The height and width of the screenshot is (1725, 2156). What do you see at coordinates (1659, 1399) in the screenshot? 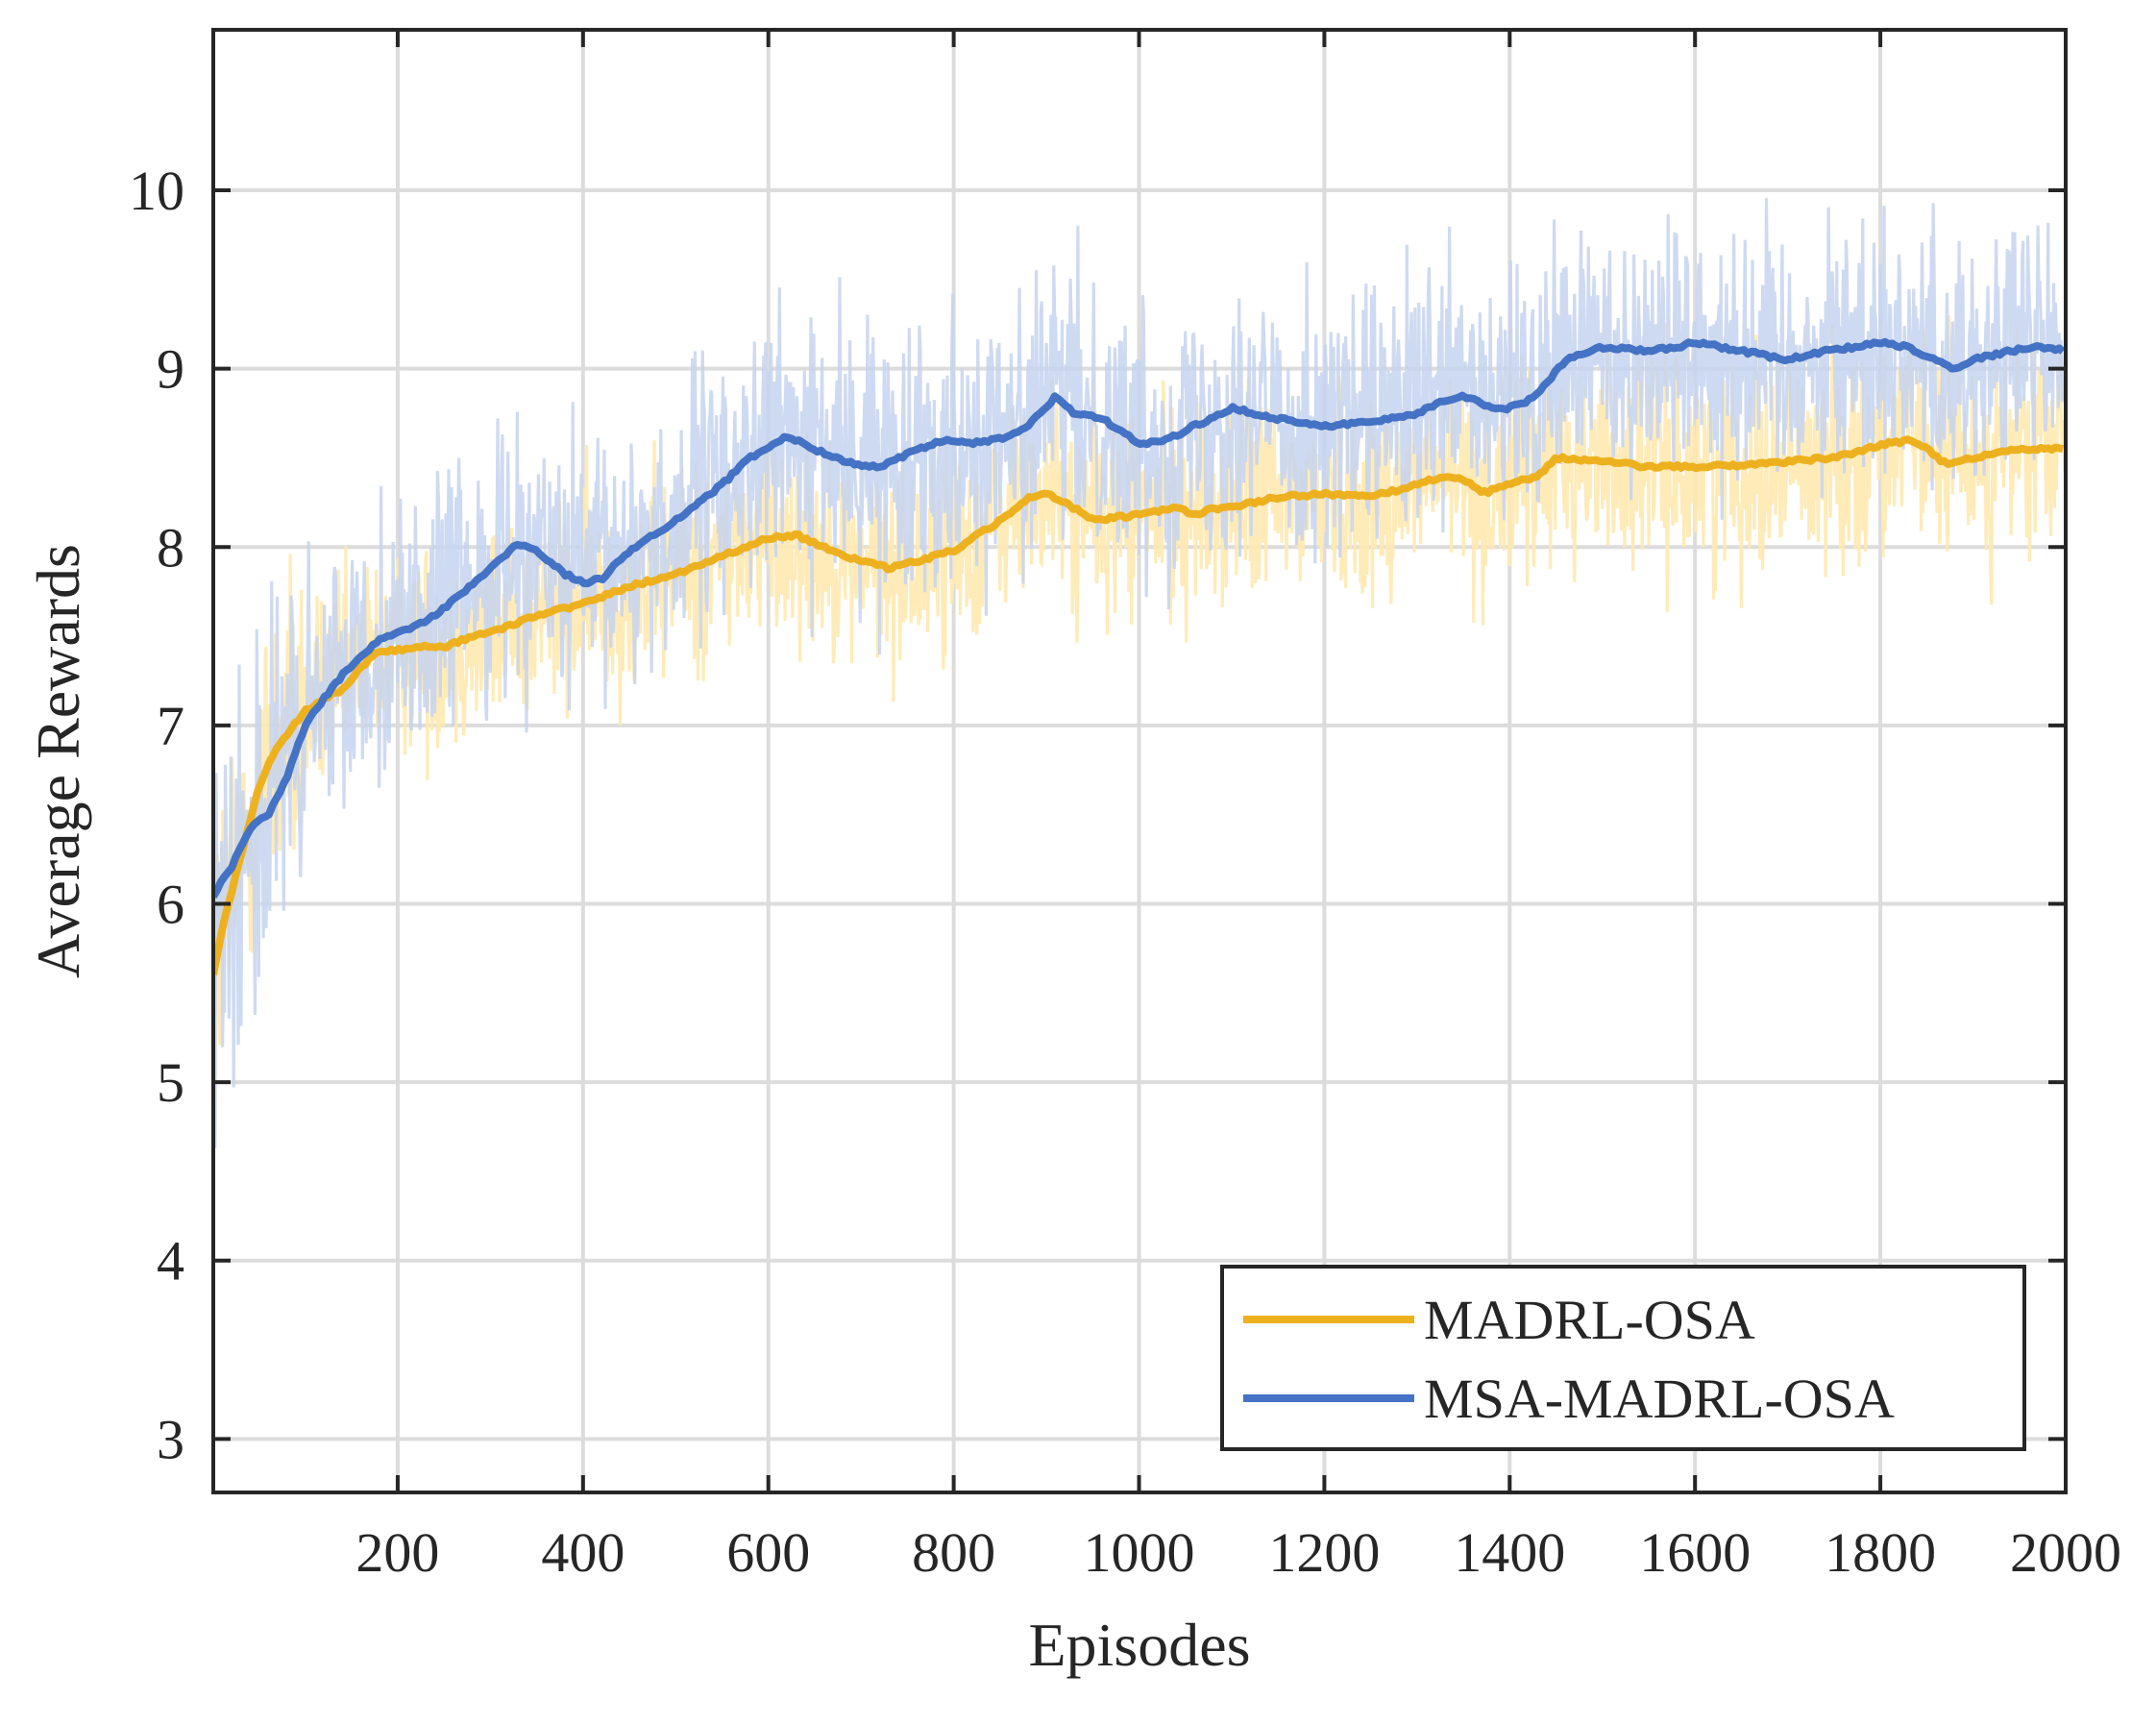
I see `legend-label-msa-madrl-osa: MSA-MADRL-OSA` at bounding box center [1659, 1399].